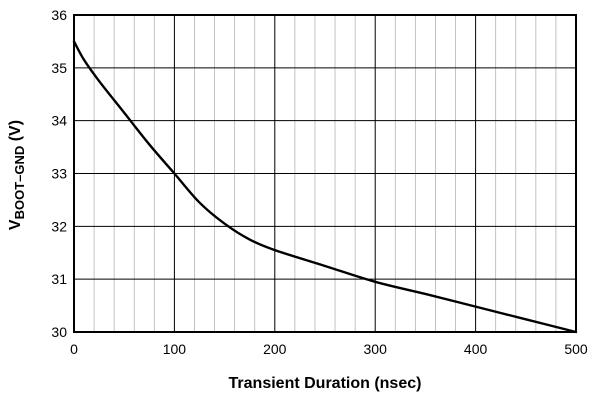 This screenshot has height=395, width=605. I want to click on y-axis-title-suffix: (V), so click(15, 133).